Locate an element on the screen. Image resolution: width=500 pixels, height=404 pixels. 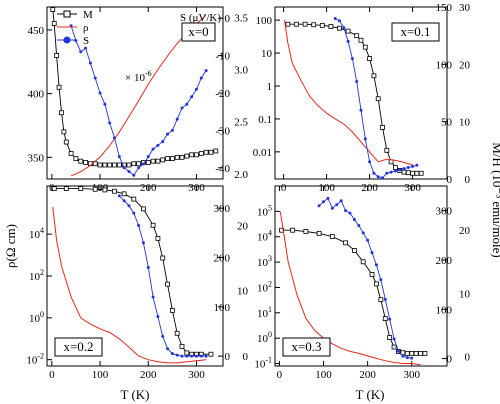
scale-factor-label: × 10⁻⁶ is located at coordinates (138, 76).